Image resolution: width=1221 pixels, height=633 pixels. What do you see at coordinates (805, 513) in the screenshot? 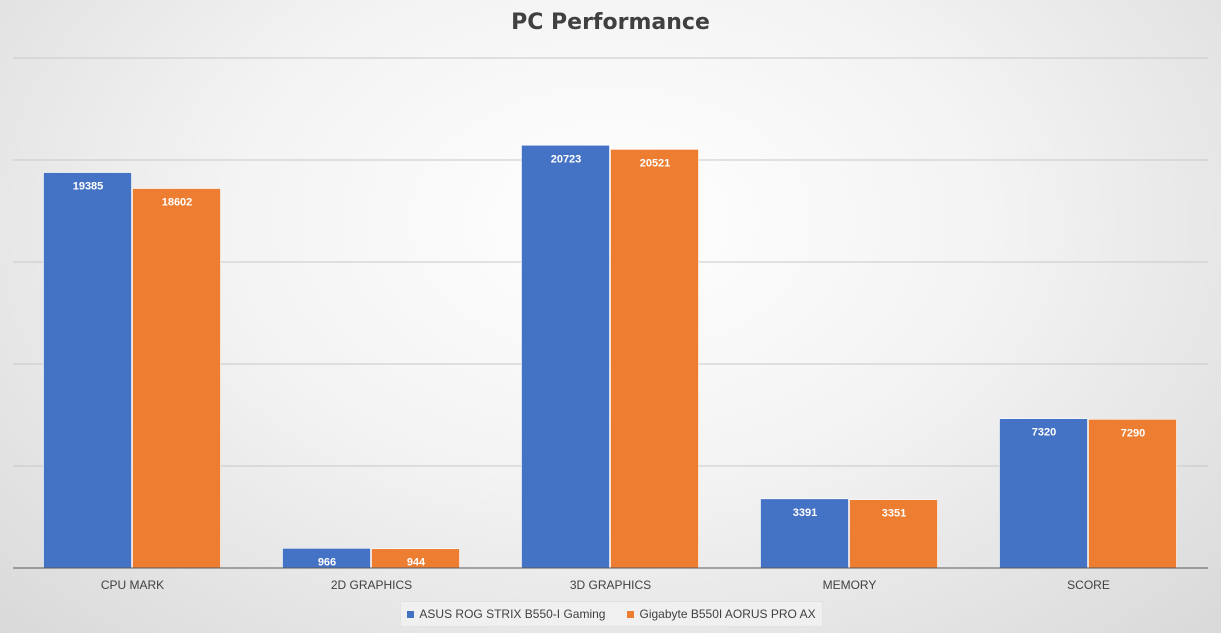
I see `data-label: 3391` at bounding box center [805, 513].